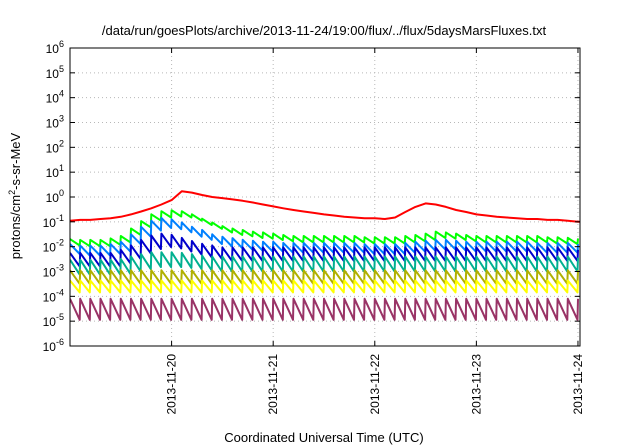  What do you see at coordinates (55, 171) in the screenshot?
I see `y-tick-label: 10¹` at bounding box center [55, 171].